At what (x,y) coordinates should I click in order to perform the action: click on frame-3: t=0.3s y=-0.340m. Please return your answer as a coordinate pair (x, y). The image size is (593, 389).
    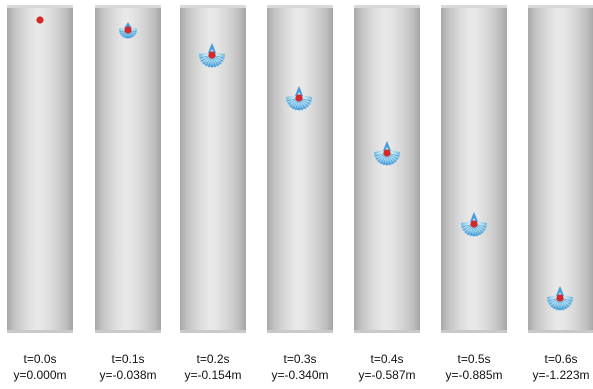
    Looking at the image, I should click on (300, 194).